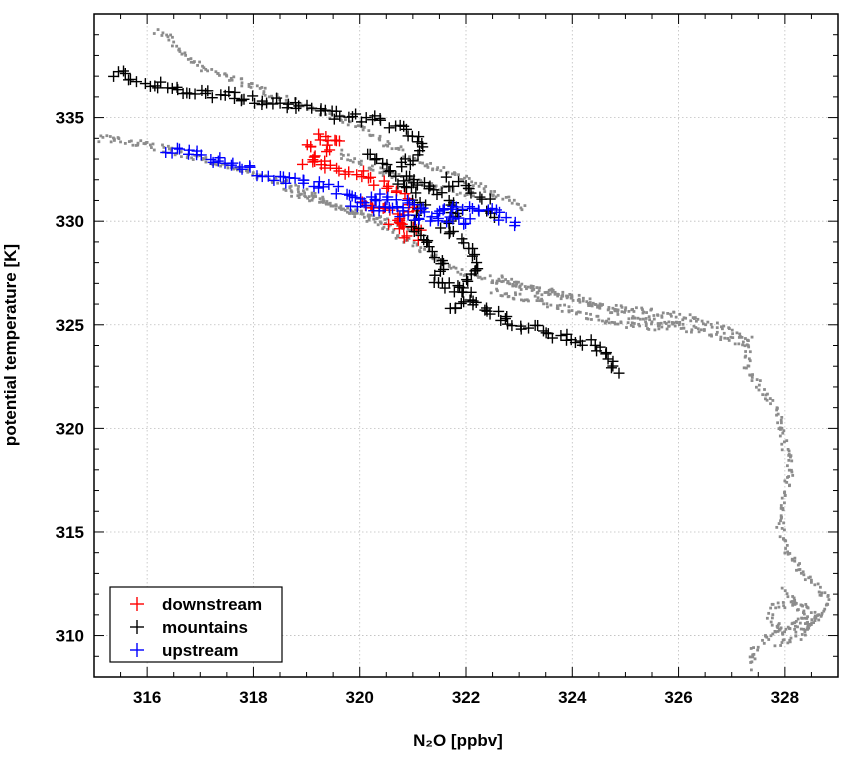  Describe the element at coordinates (147, 697) in the screenshot. I see `x-tick-label: 316` at that location.